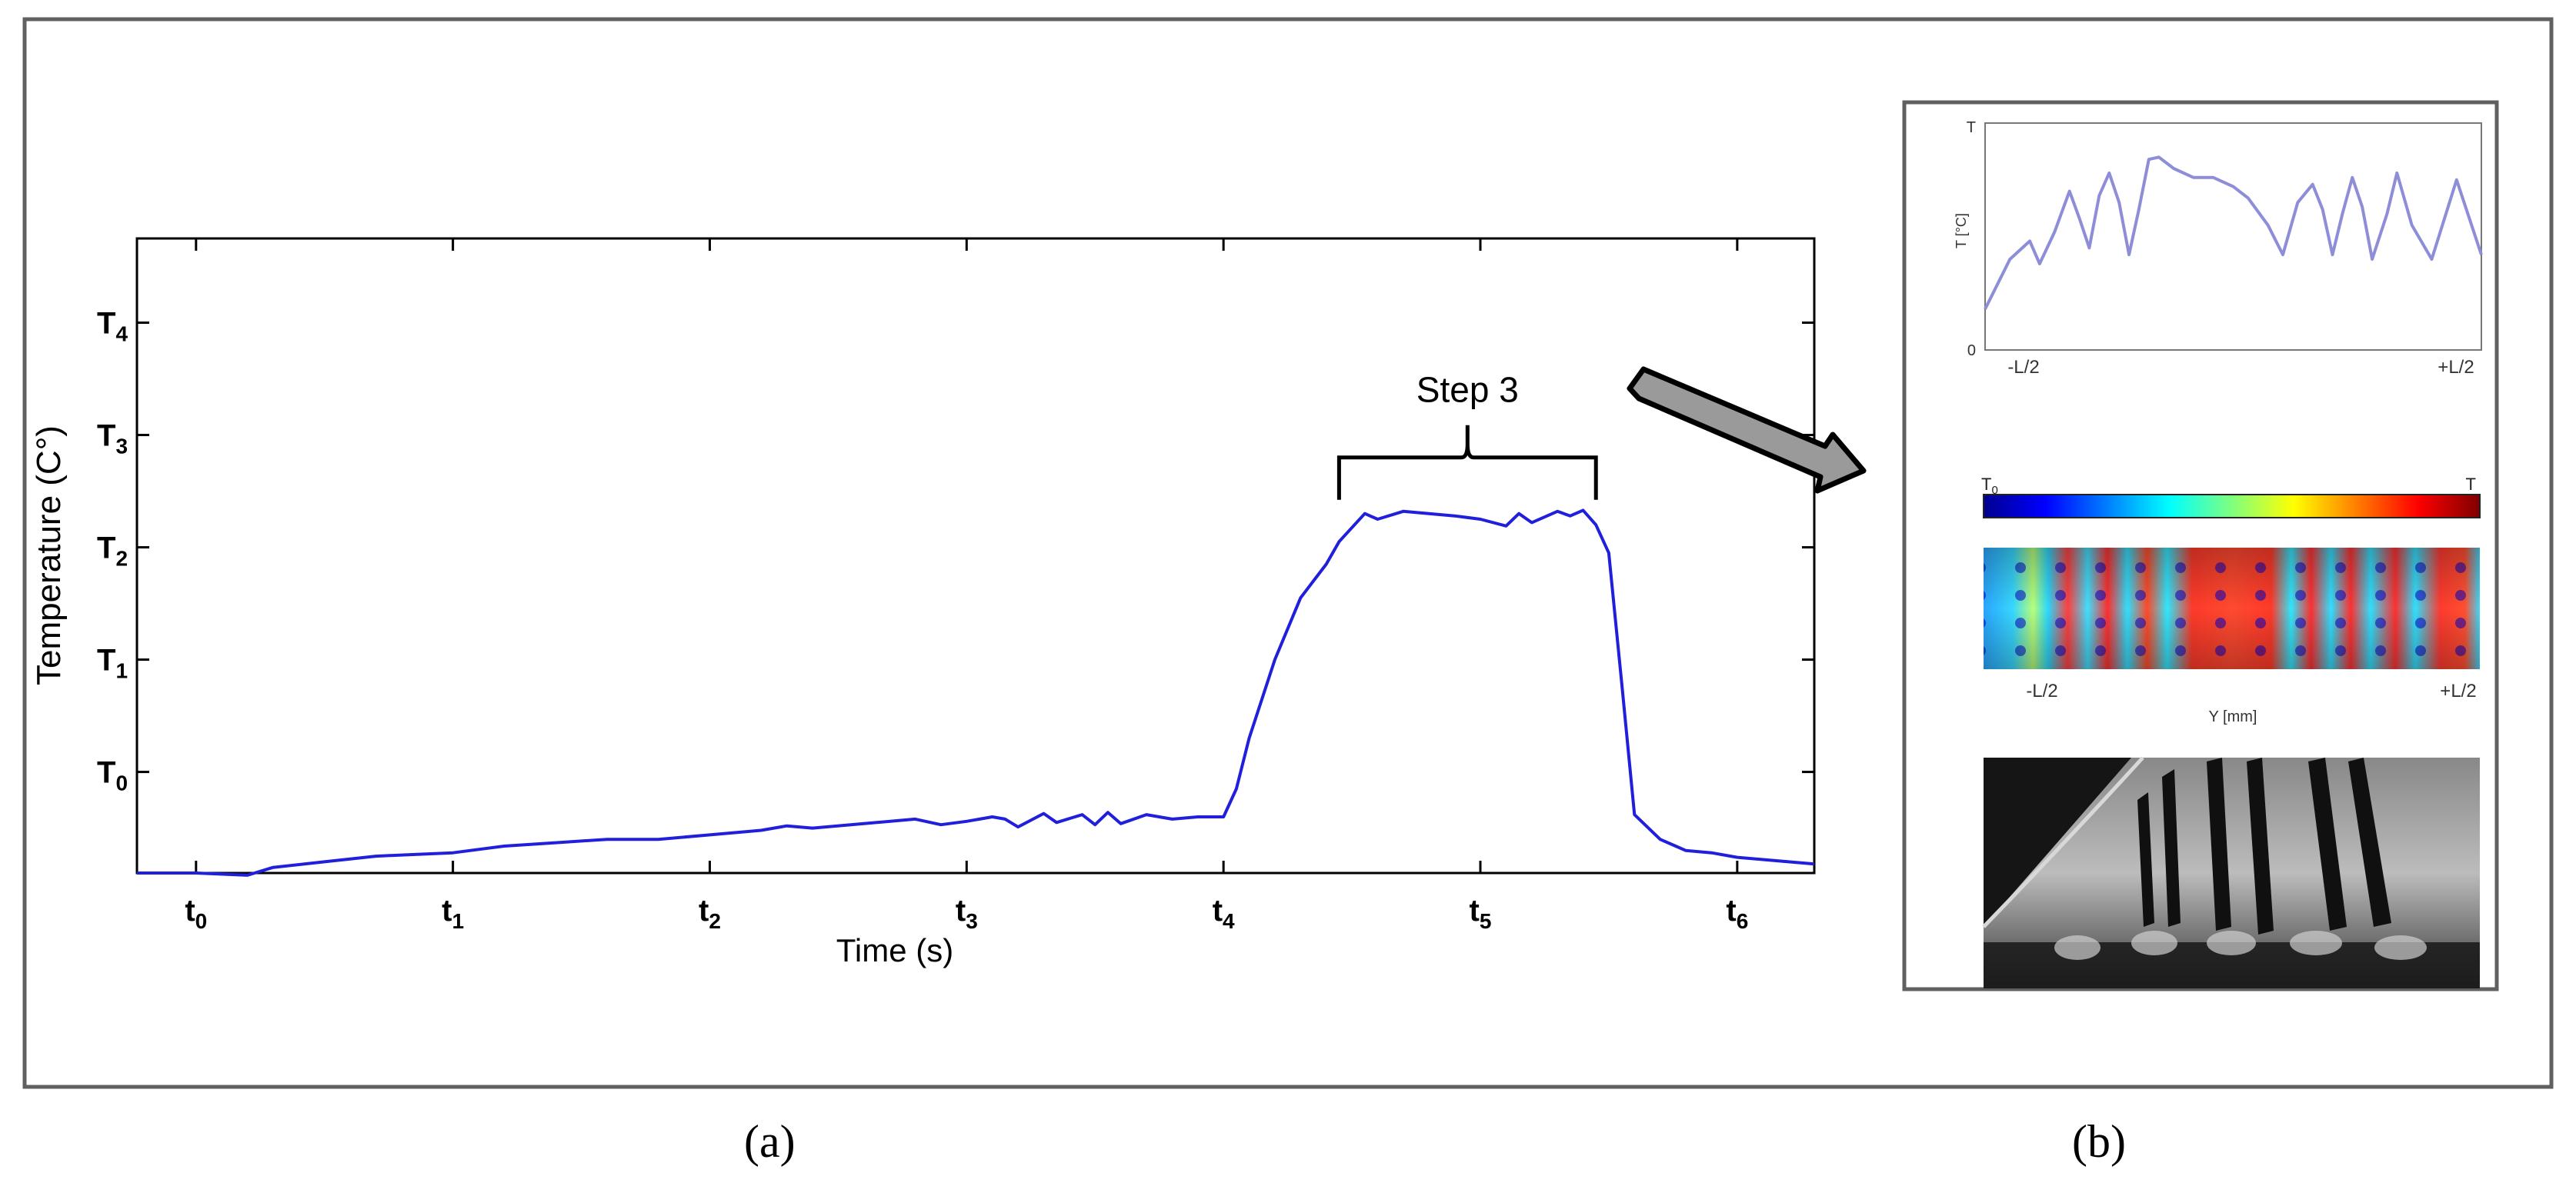  What do you see at coordinates (112, 776) in the screenshot?
I see `y-tick-label-T0: T0` at bounding box center [112, 776].